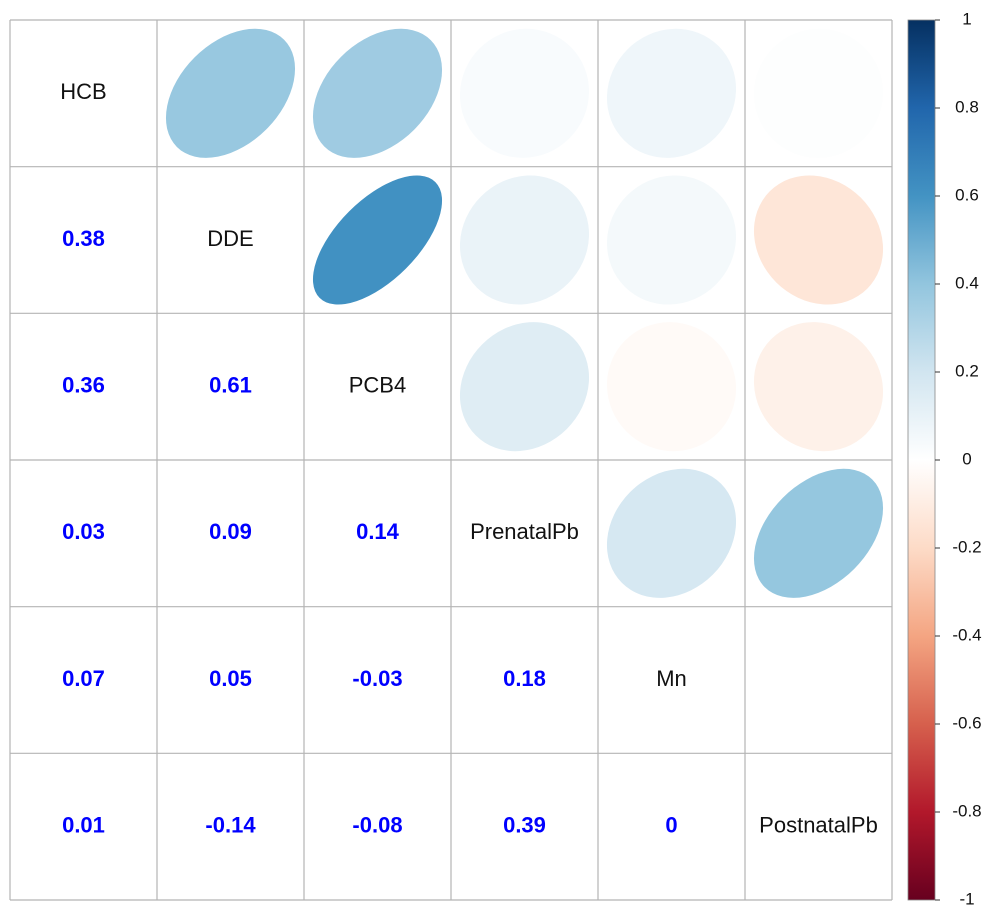 This screenshot has width=998, height=915. Describe the element at coordinates (377, 384) in the screenshot. I see `variable-label: PCB4` at that location.